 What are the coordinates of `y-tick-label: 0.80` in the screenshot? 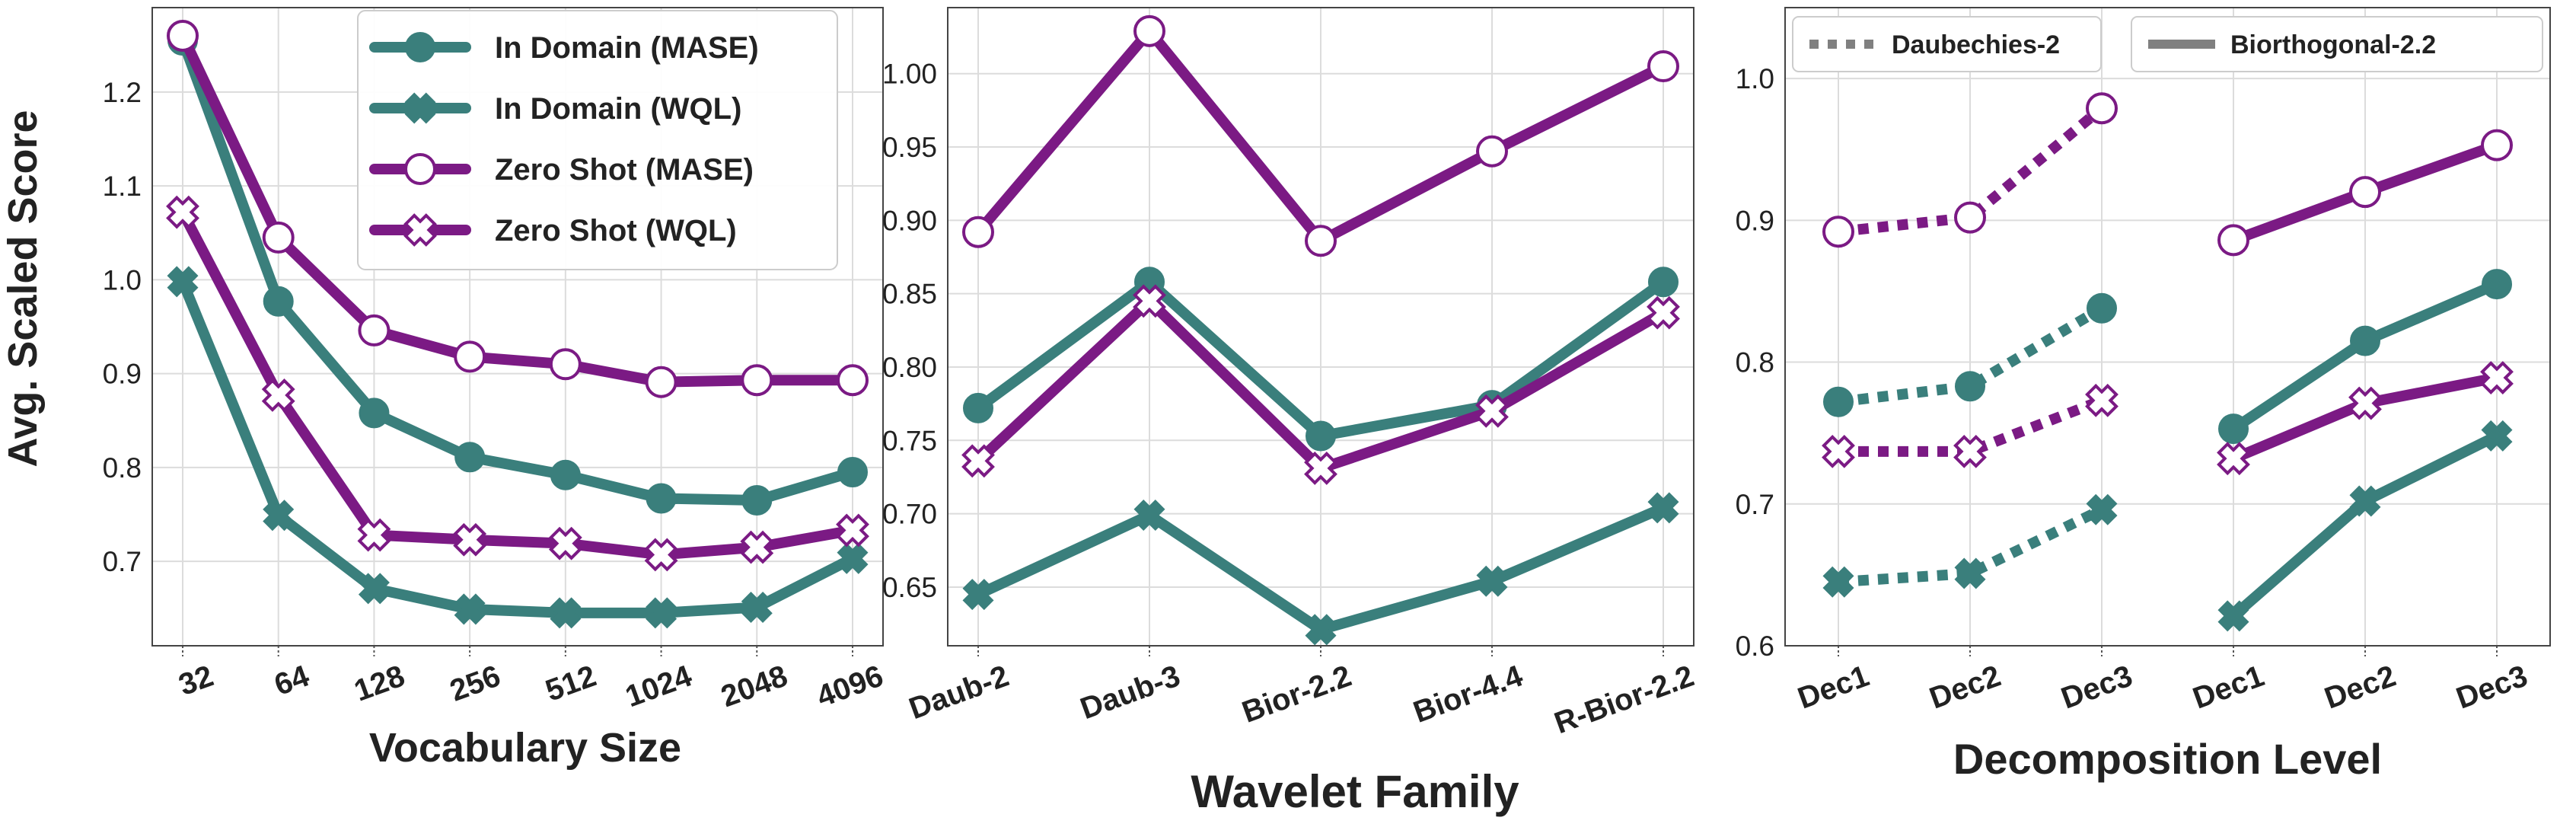 It's located at (910, 368).